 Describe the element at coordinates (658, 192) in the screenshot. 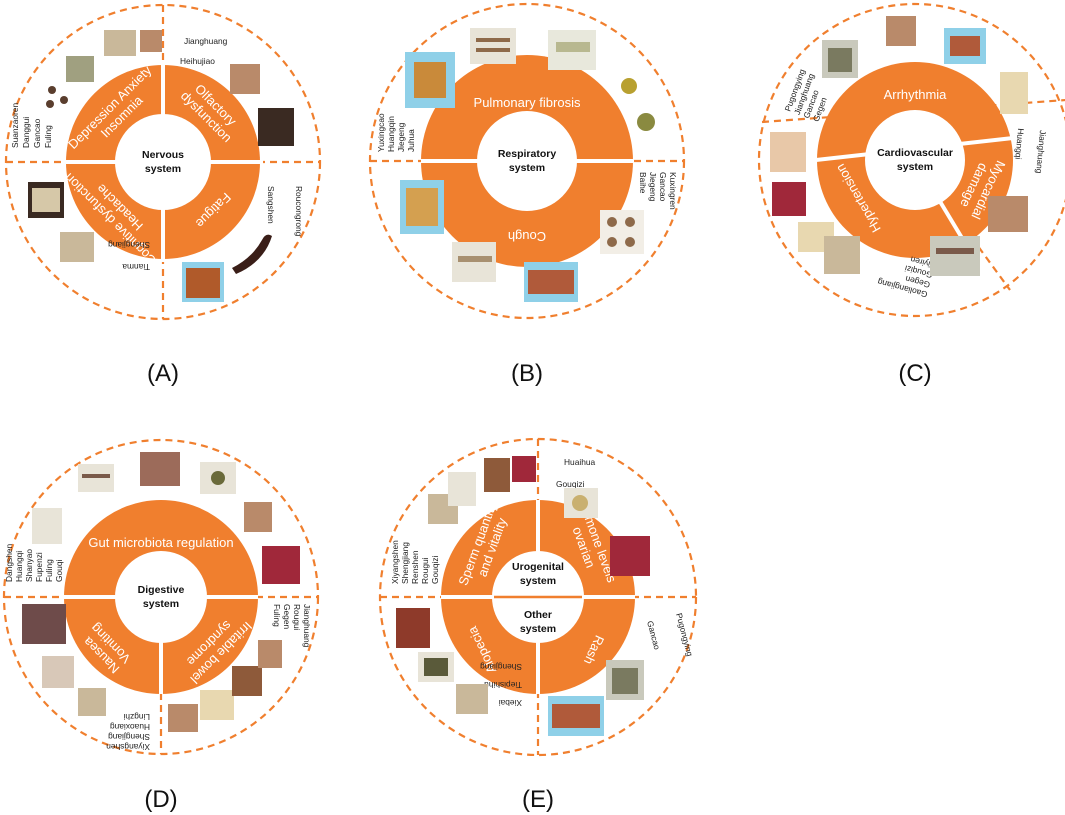

I see `herb-list: Kuxingren Gancao Jiegeng Baihe` at that location.